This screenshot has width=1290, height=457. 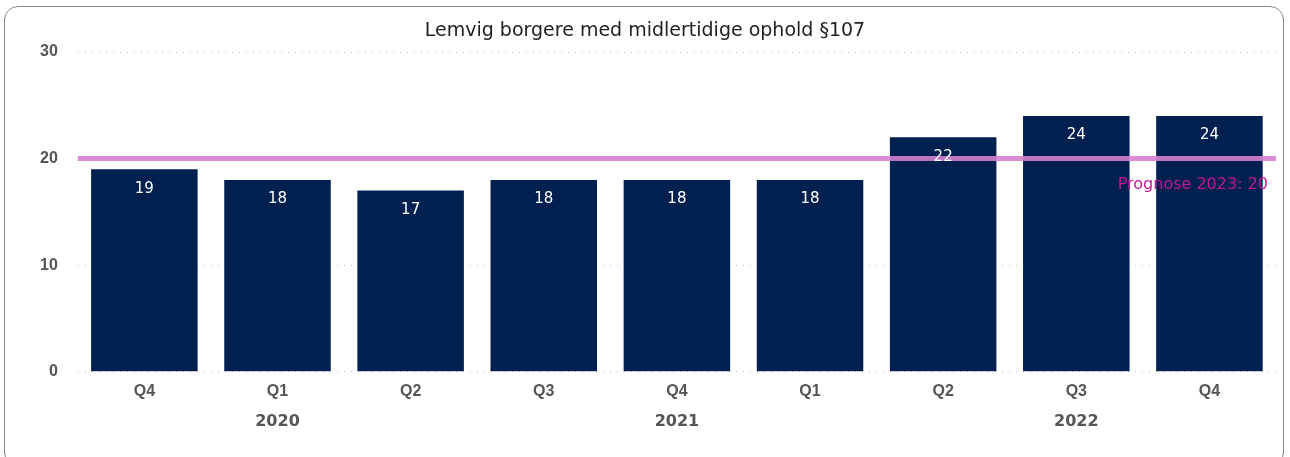 I want to click on text: 2021, so click(x=677, y=421).